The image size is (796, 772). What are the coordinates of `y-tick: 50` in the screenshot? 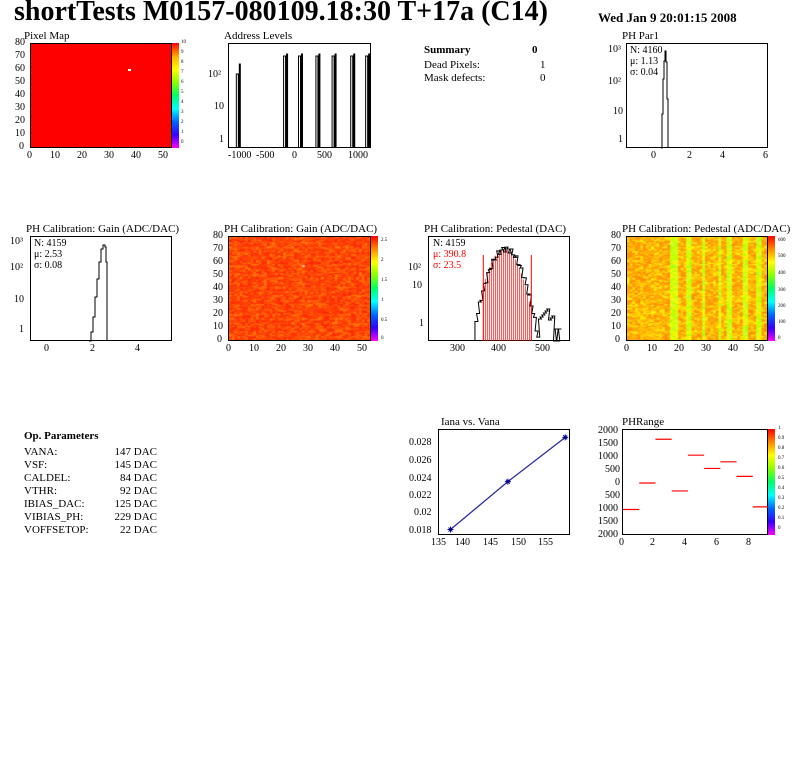 It's located at (20, 81).